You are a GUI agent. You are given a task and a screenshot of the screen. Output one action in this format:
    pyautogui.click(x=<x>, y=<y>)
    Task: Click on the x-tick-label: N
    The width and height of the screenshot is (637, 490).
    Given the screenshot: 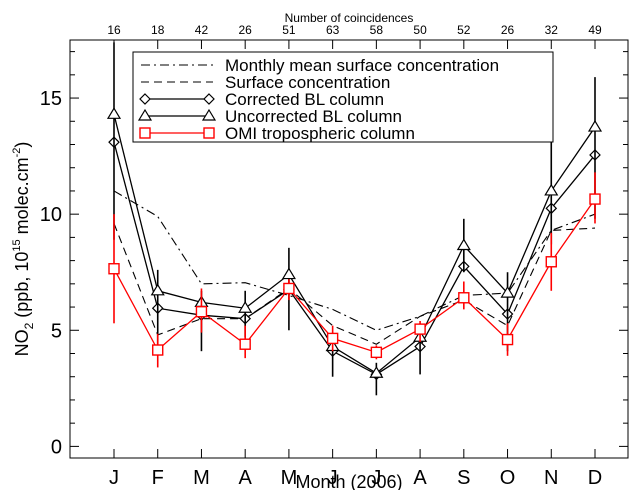 What is the action you would take?
    pyautogui.click(x=551, y=478)
    